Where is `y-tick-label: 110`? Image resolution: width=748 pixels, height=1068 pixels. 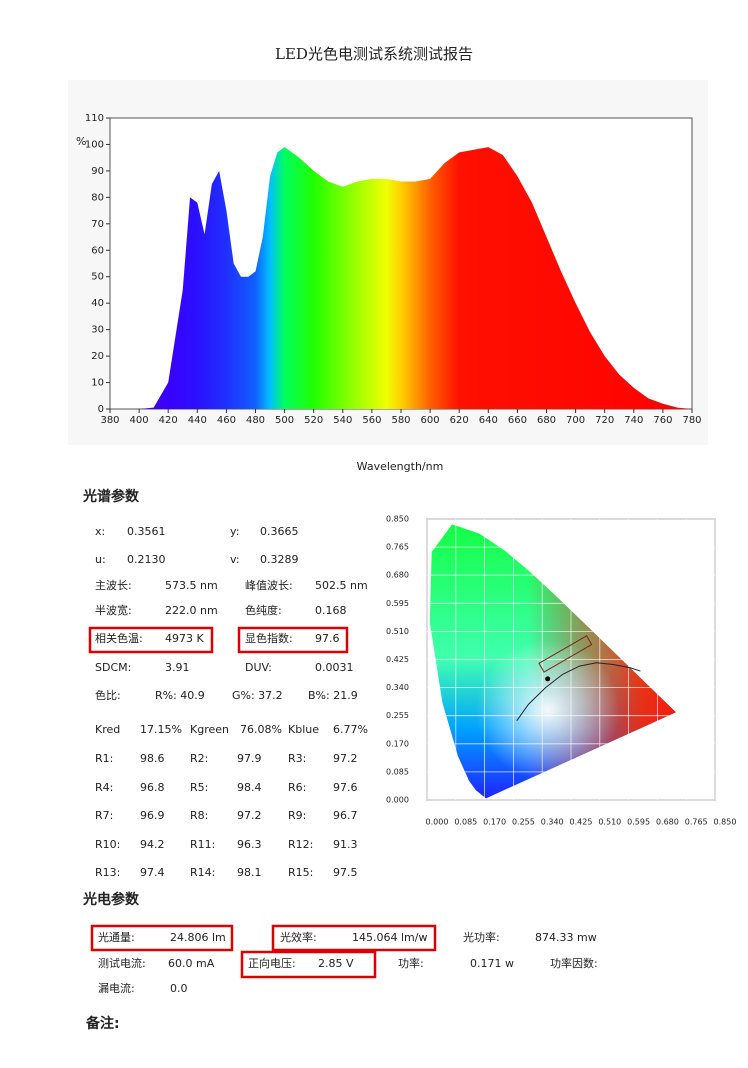 y-tick-label: 110 is located at coordinates (94, 118).